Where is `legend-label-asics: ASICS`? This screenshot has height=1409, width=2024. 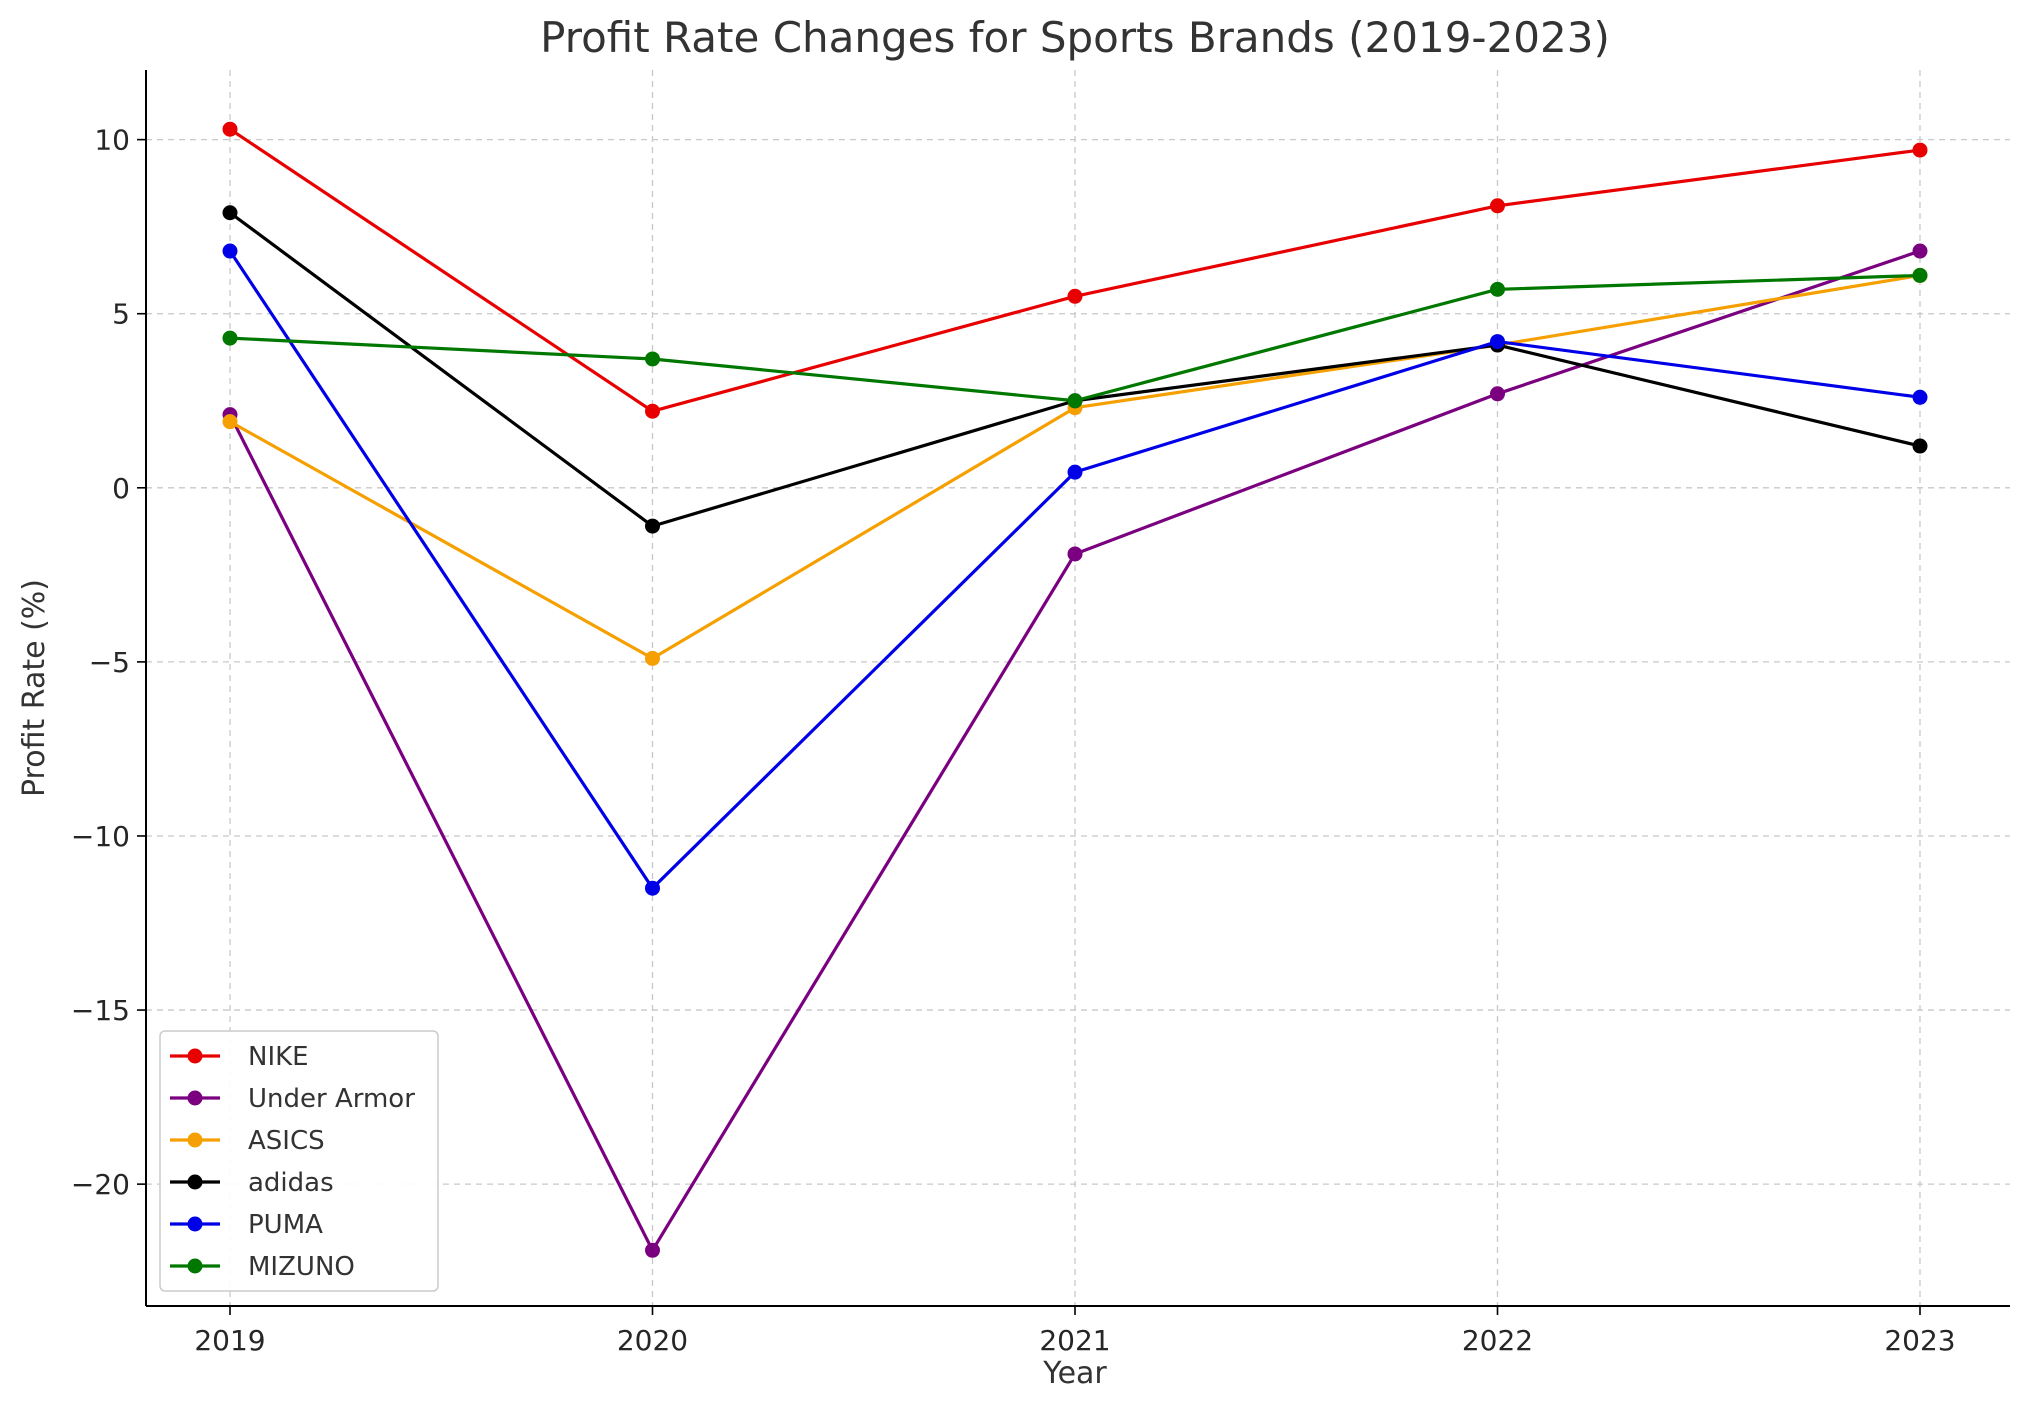
legend-label-asics: ASICS is located at coordinates (286, 1141).